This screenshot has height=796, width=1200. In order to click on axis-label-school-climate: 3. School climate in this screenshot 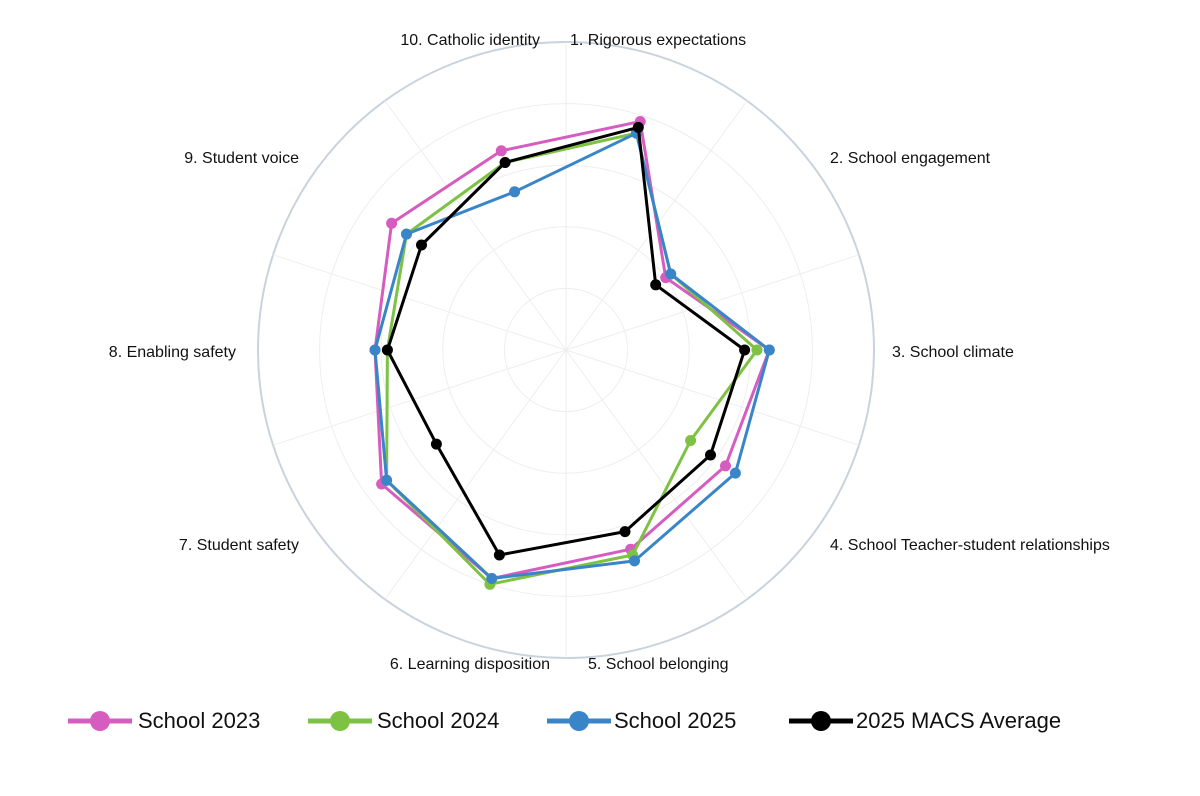, I will do `click(953, 352)`.